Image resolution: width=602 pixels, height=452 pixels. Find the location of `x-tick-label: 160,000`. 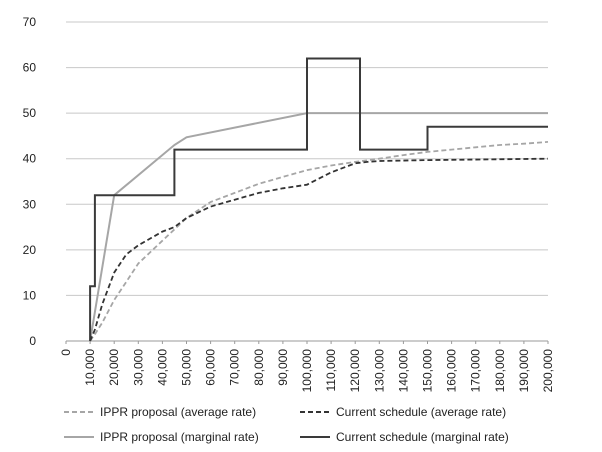

x-tick-label: 160,000 is located at coordinates (452, 371).